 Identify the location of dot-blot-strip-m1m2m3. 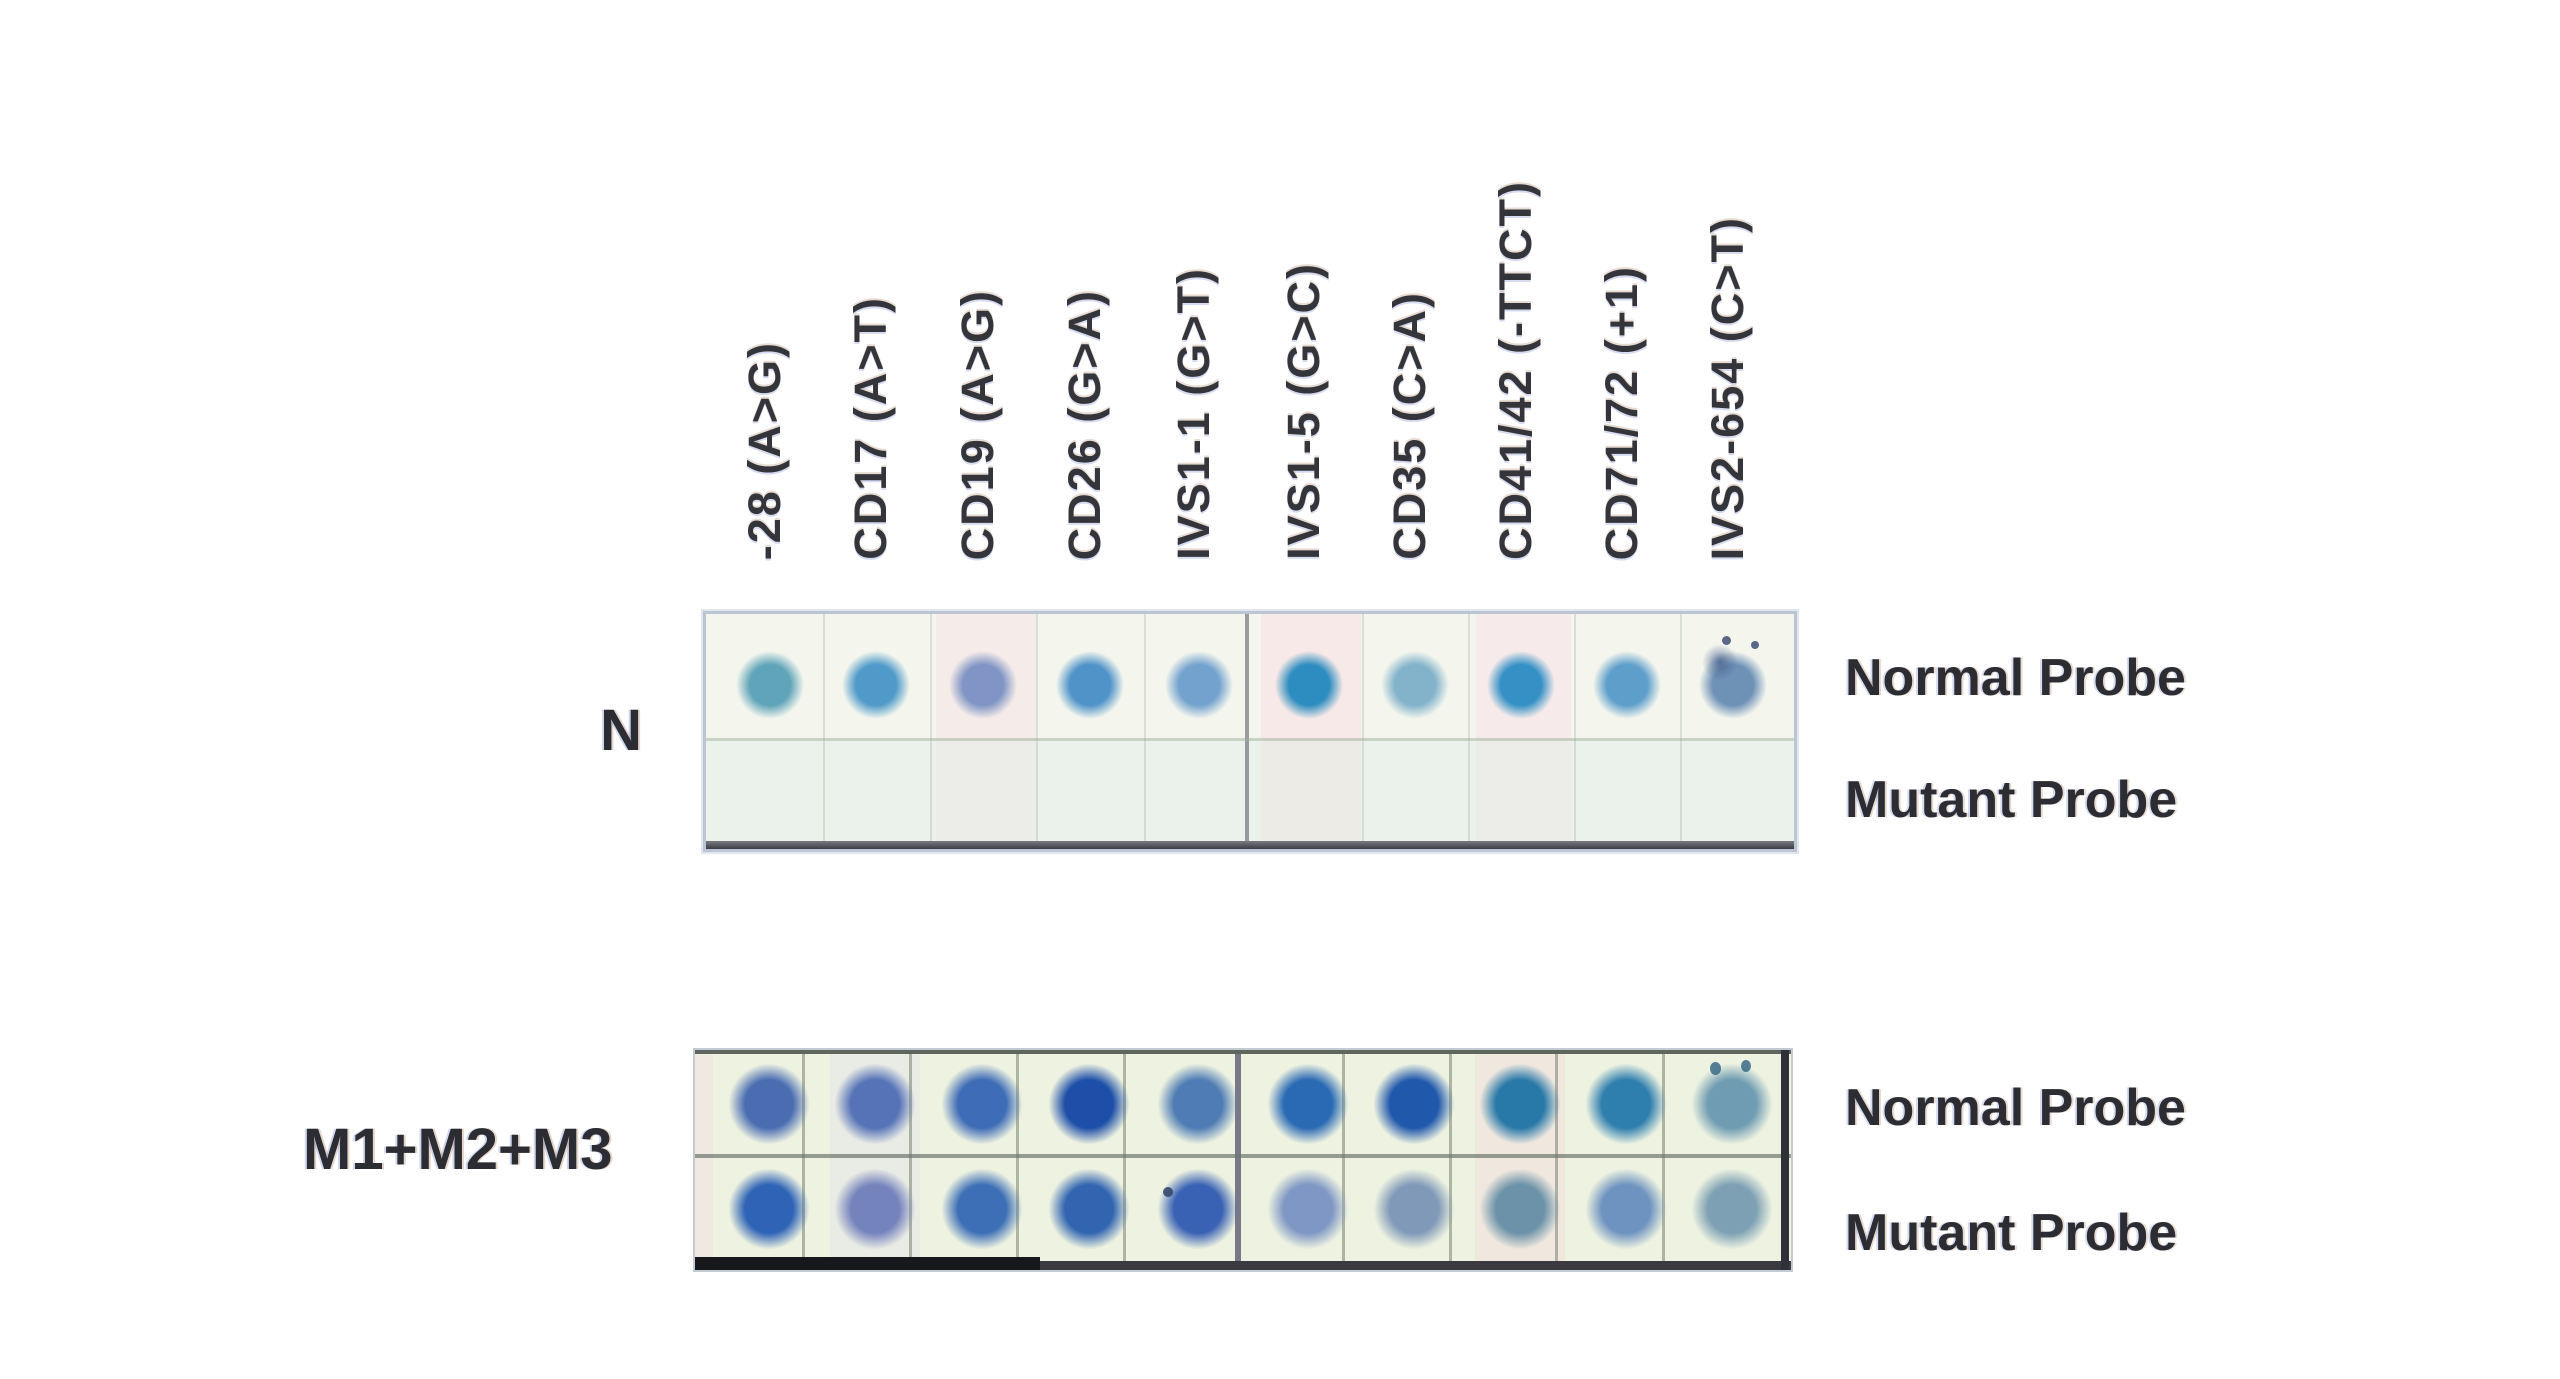
(1243, 1160).